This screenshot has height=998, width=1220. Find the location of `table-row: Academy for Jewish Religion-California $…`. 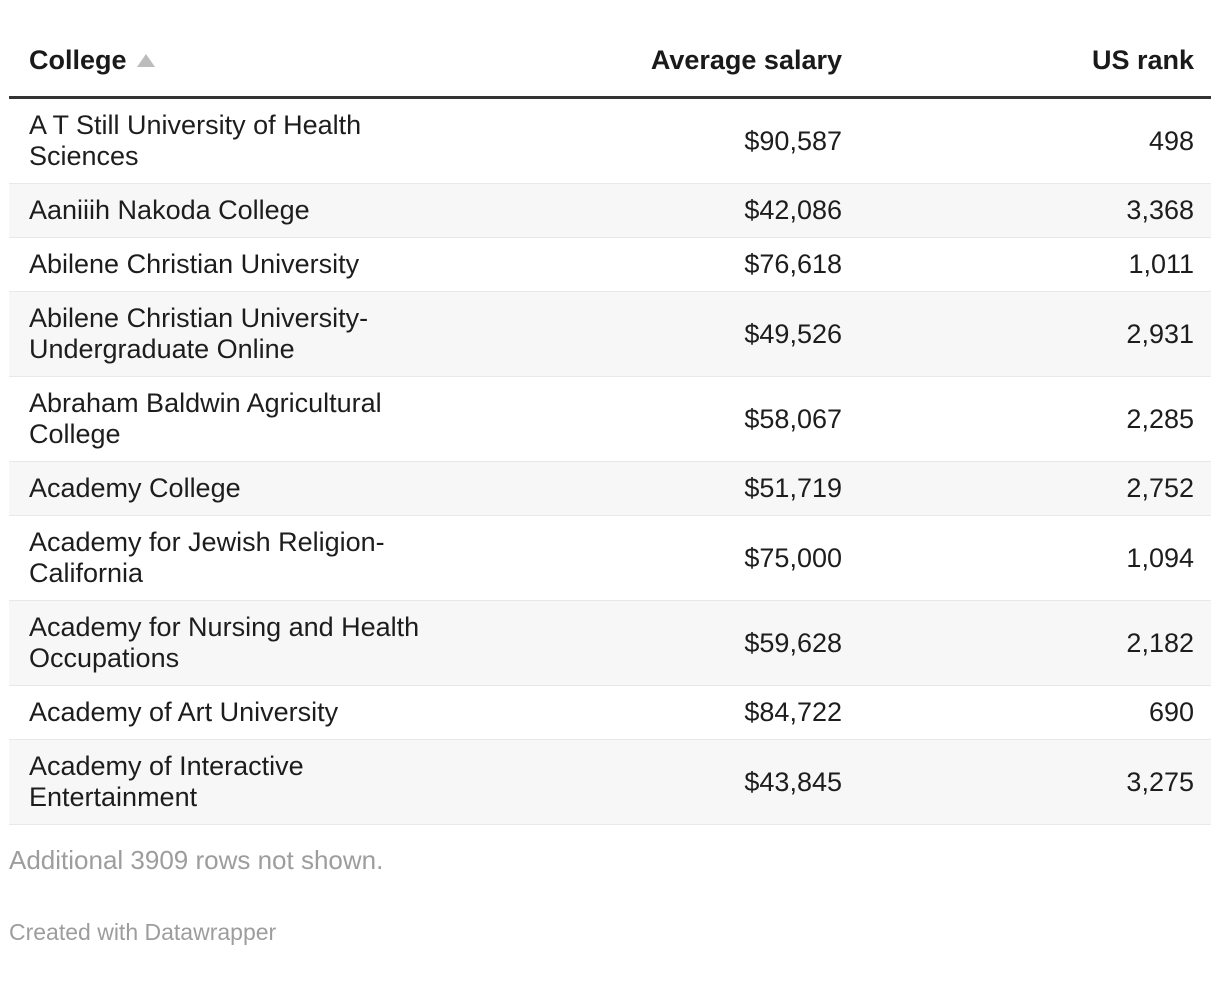

table-row: Academy for Jewish Religion-California $… is located at coordinates (610, 558).